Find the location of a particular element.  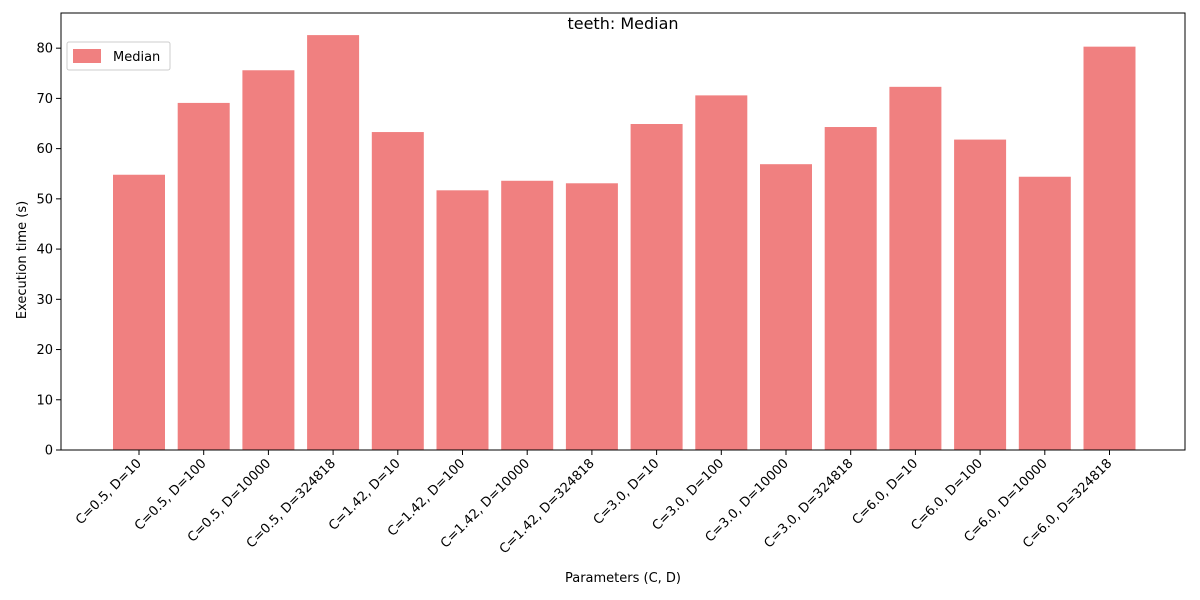

y-tick-label-6: 60 is located at coordinates (44, 149).